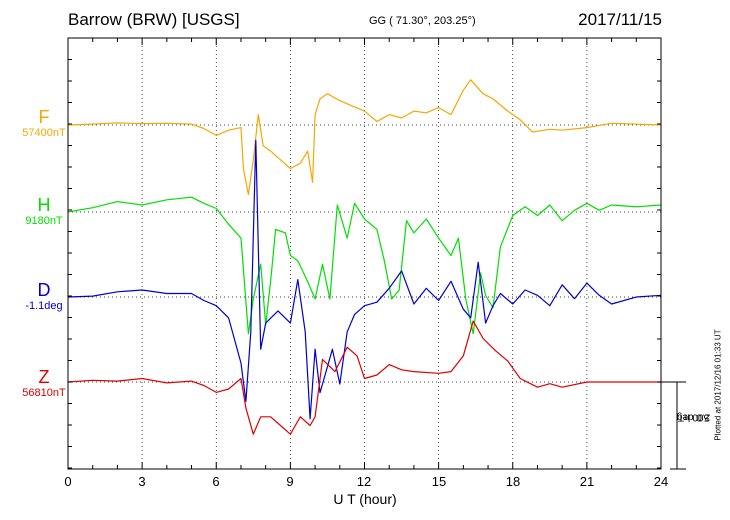  What do you see at coordinates (44, 306) in the screenshot?
I see `component-baseline: -1.1deg` at bounding box center [44, 306].